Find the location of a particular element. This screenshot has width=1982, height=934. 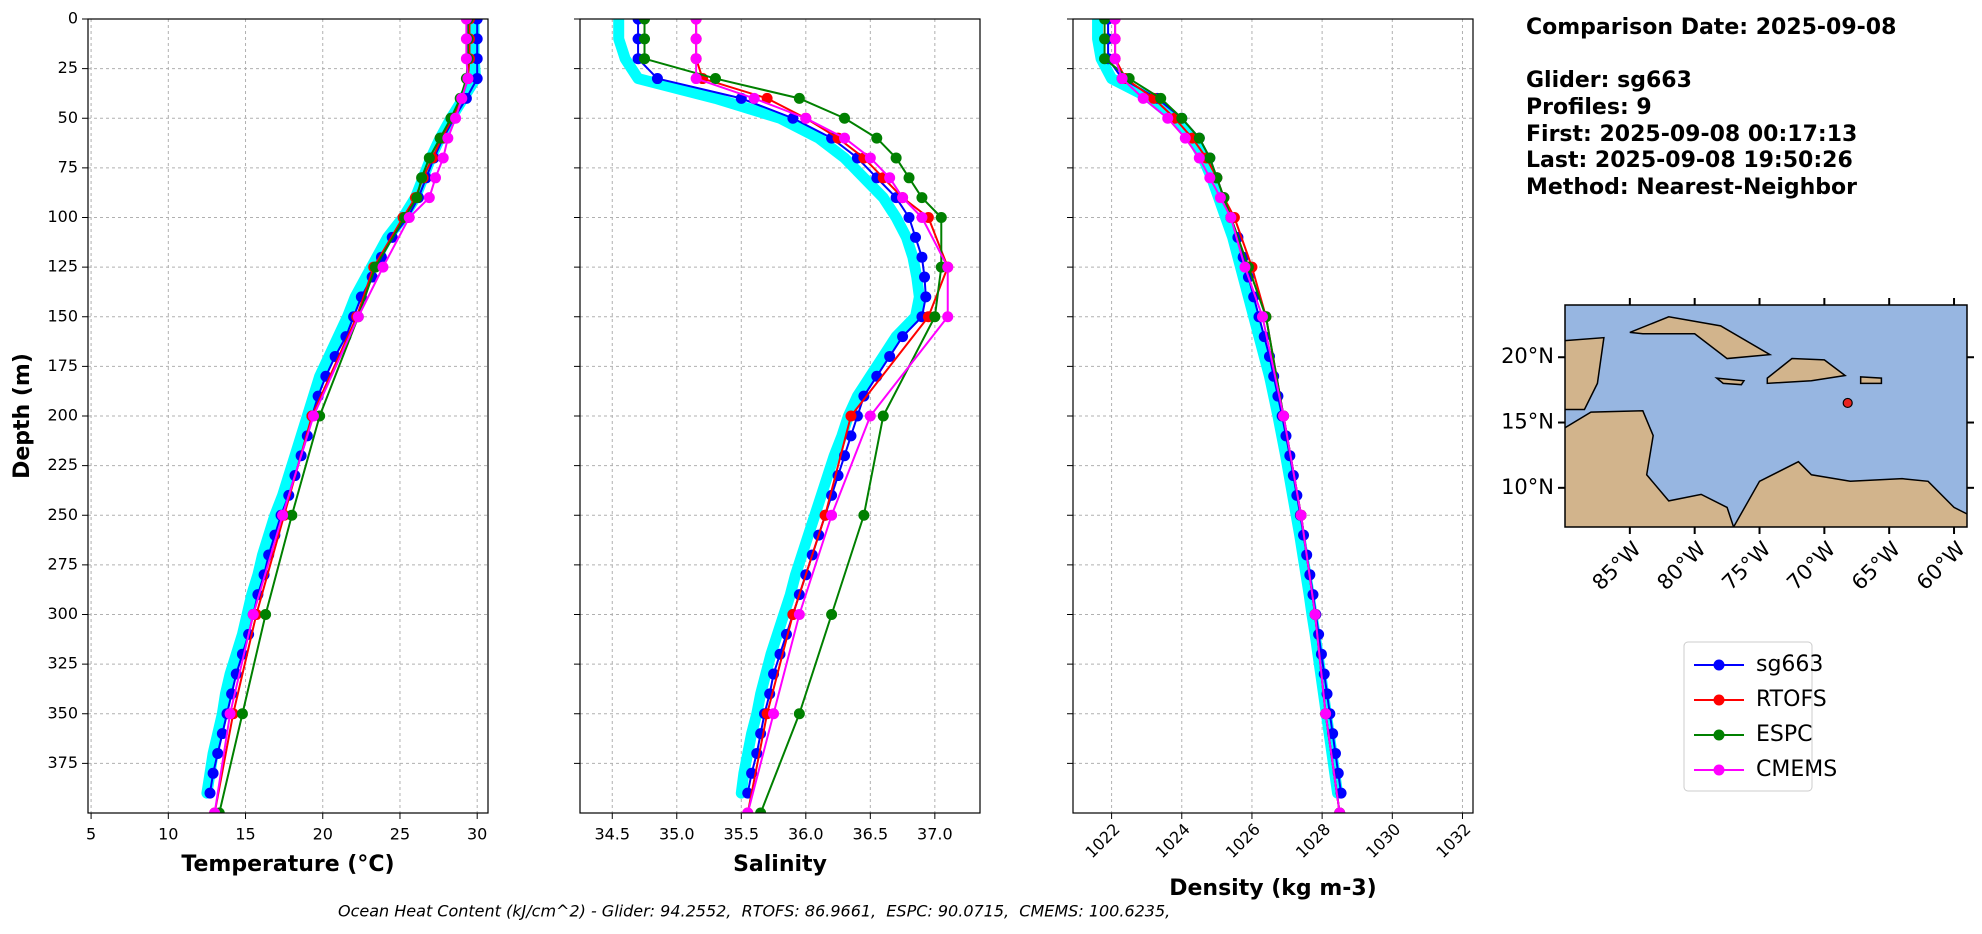

x-tick-label: 34.5 is located at coordinates (612, 834).